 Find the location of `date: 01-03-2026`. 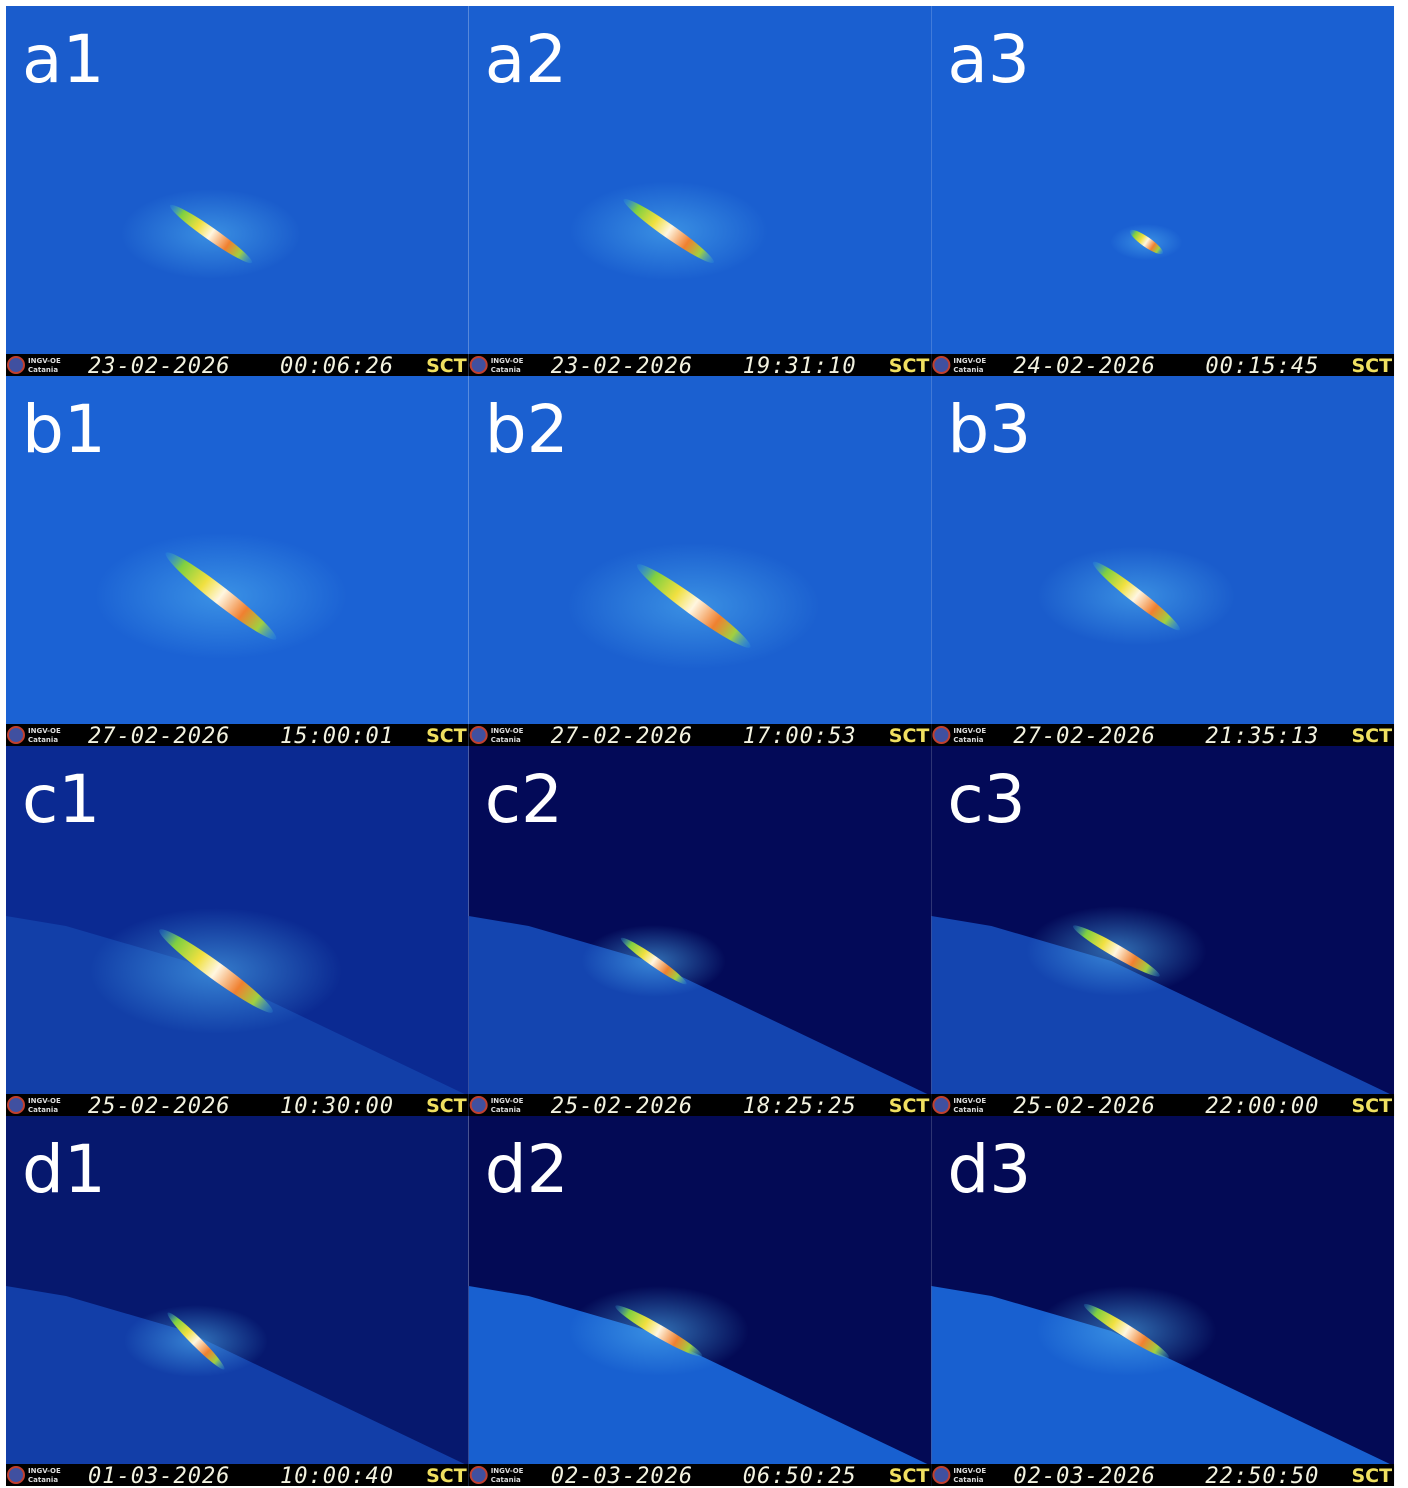

date: 01-03-2026 is located at coordinates (159, 1476).